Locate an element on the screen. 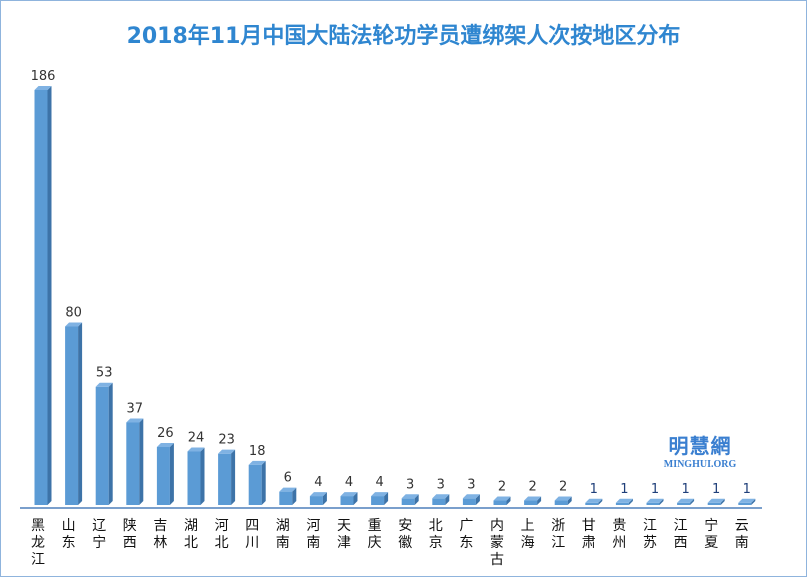  category-label: 辽 is located at coordinates (99, 526).